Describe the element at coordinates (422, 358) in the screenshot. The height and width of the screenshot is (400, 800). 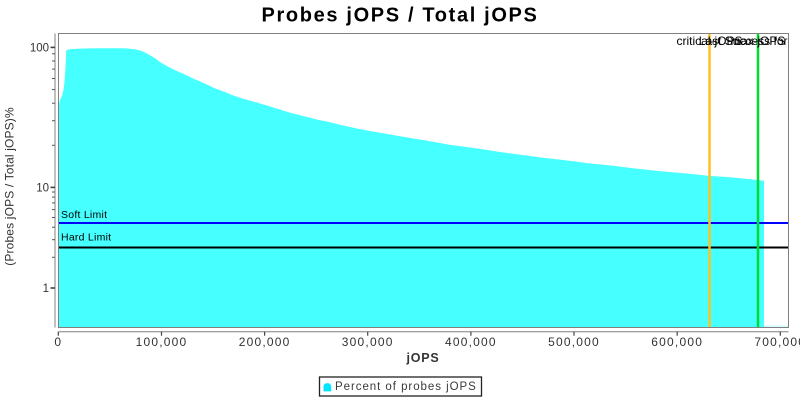
I see `svg-text: jOPS` at that location.